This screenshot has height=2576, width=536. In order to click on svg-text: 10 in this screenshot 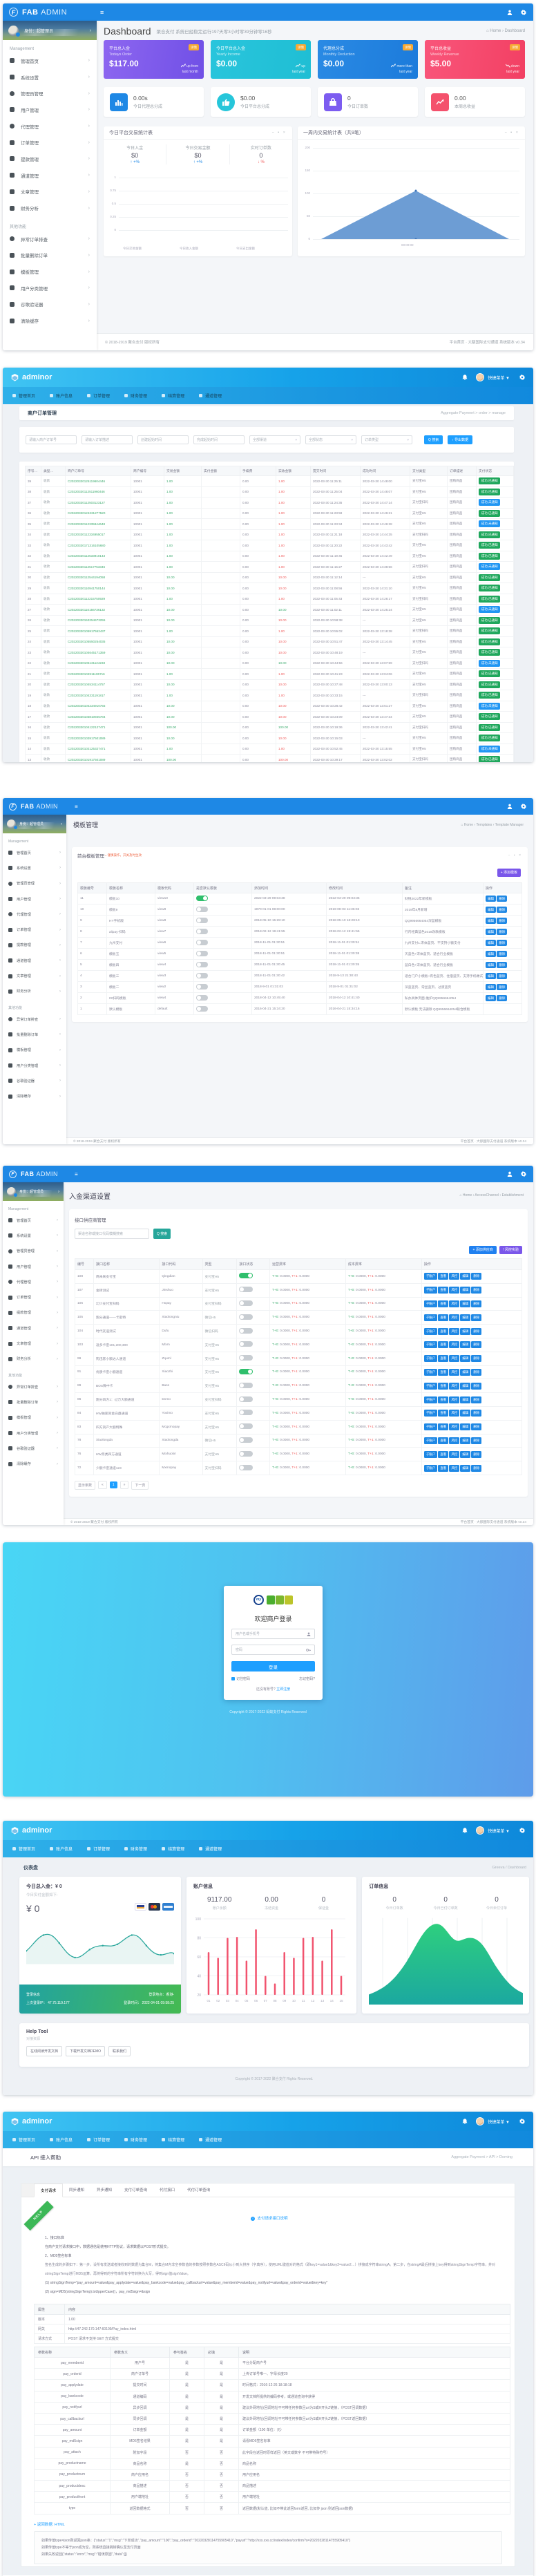, I will do `click(294, 2000)`.